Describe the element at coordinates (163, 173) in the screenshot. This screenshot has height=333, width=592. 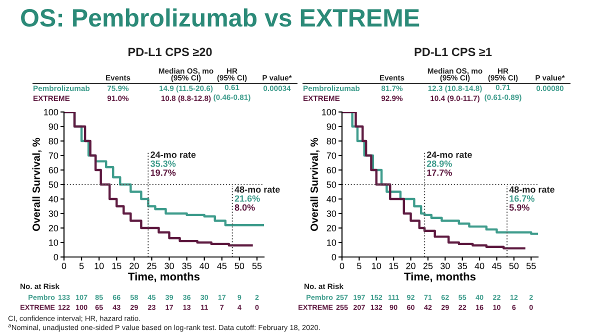
I see `annotation: 19.7%` at that location.